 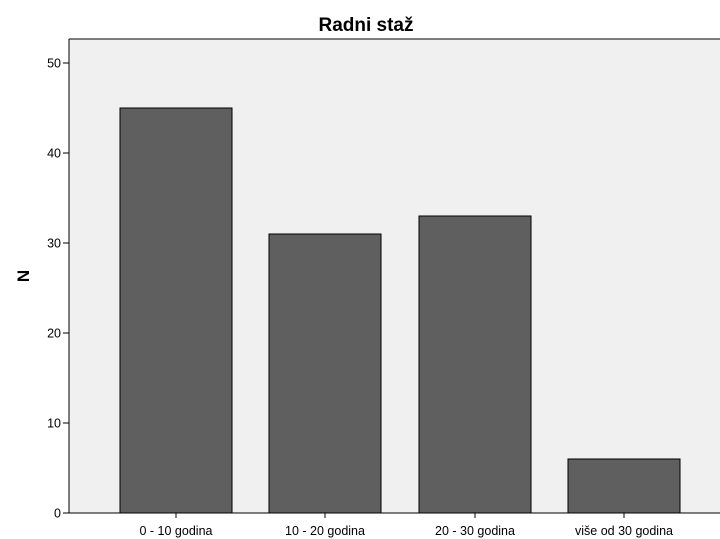 What do you see at coordinates (54, 154) in the screenshot?
I see `y-tick-label: 40` at bounding box center [54, 154].